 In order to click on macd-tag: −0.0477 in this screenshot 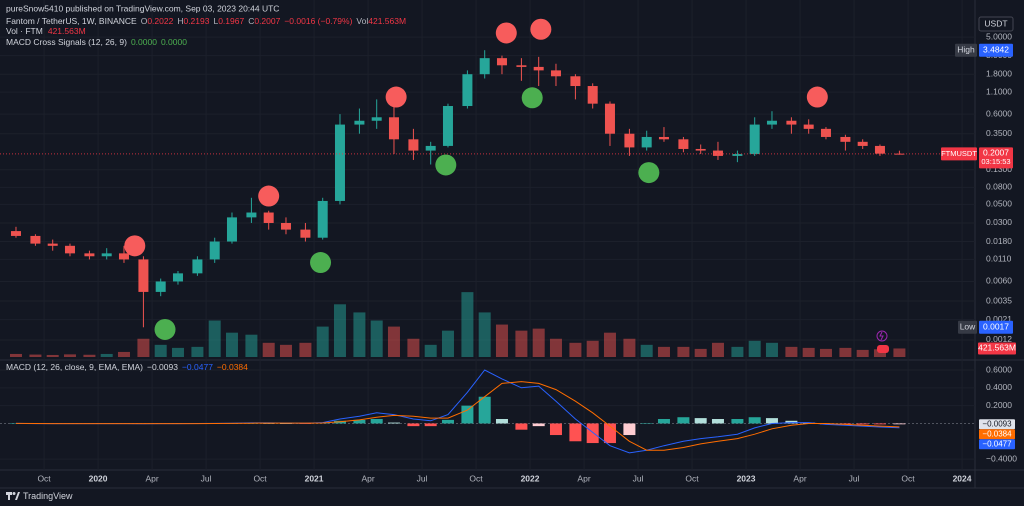, I will do `click(997, 443)`.